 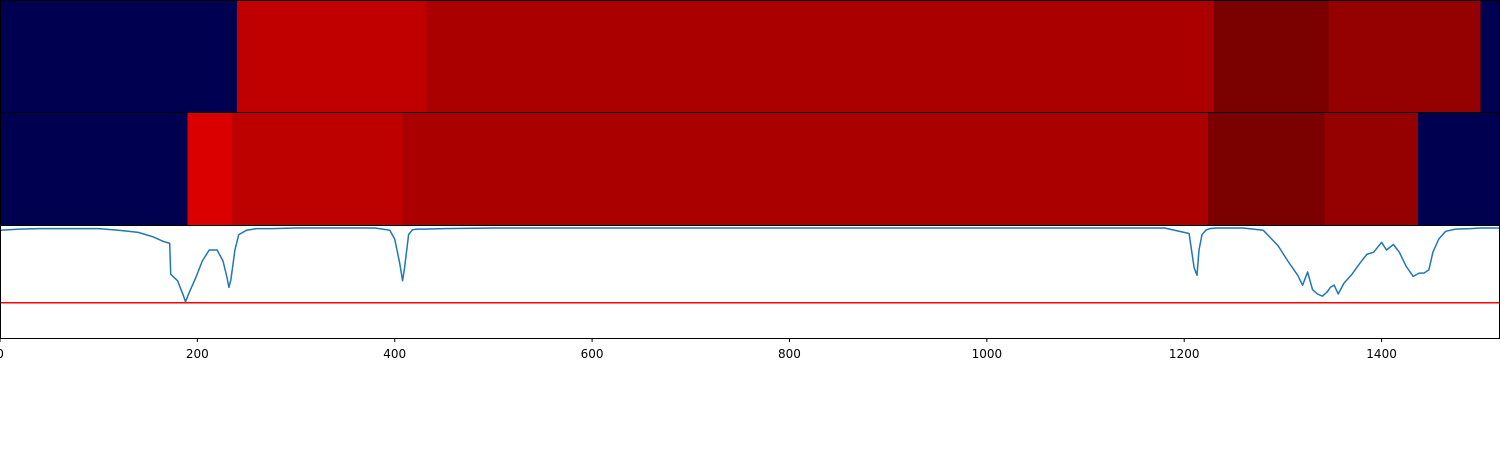 What do you see at coordinates (1184, 354) in the screenshot?
I see `x-tick-label: 1200` at bounding box center [1184, 354].